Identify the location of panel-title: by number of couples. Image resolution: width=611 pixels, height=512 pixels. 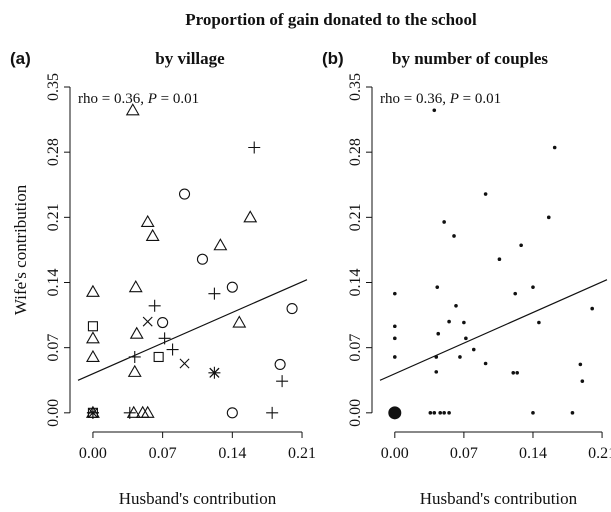
(470, 58).